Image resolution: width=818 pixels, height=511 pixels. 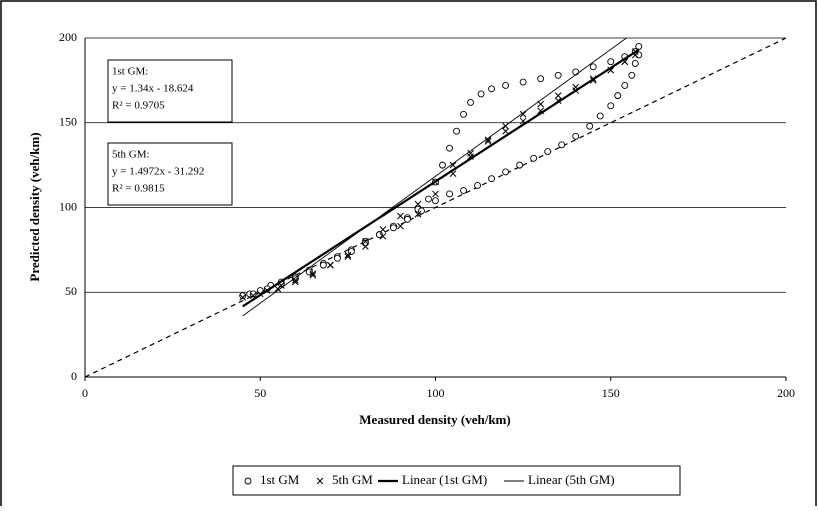 What do you see at coordinates (34, 206) in the screenshot?
I see `y-axis-label: Predicted density (veh/km)` at bounding box center [34, 206].